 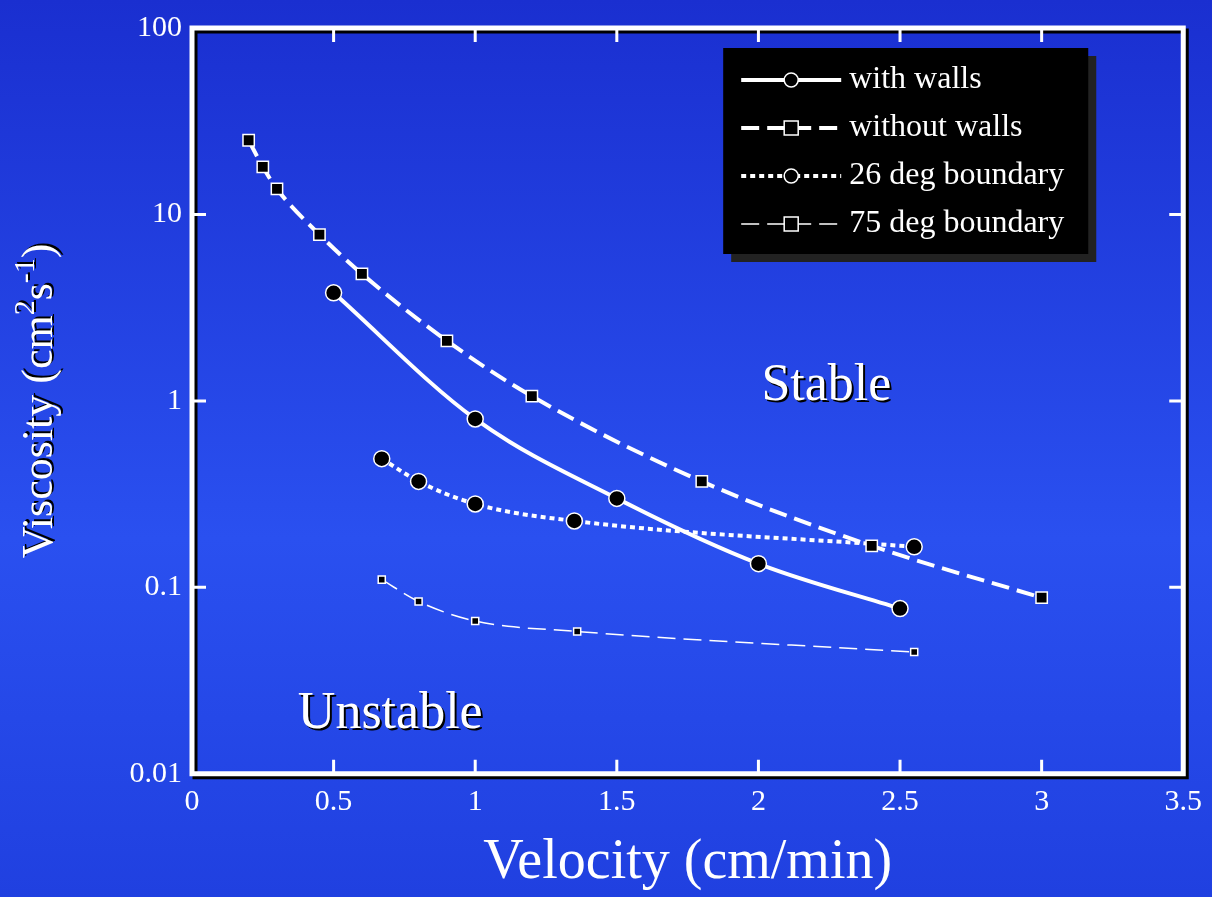 What do you see at coordinates (163, 585) in the screenshot?
I see `y-tick-label: 0.1` at bounding box center [163, 585].